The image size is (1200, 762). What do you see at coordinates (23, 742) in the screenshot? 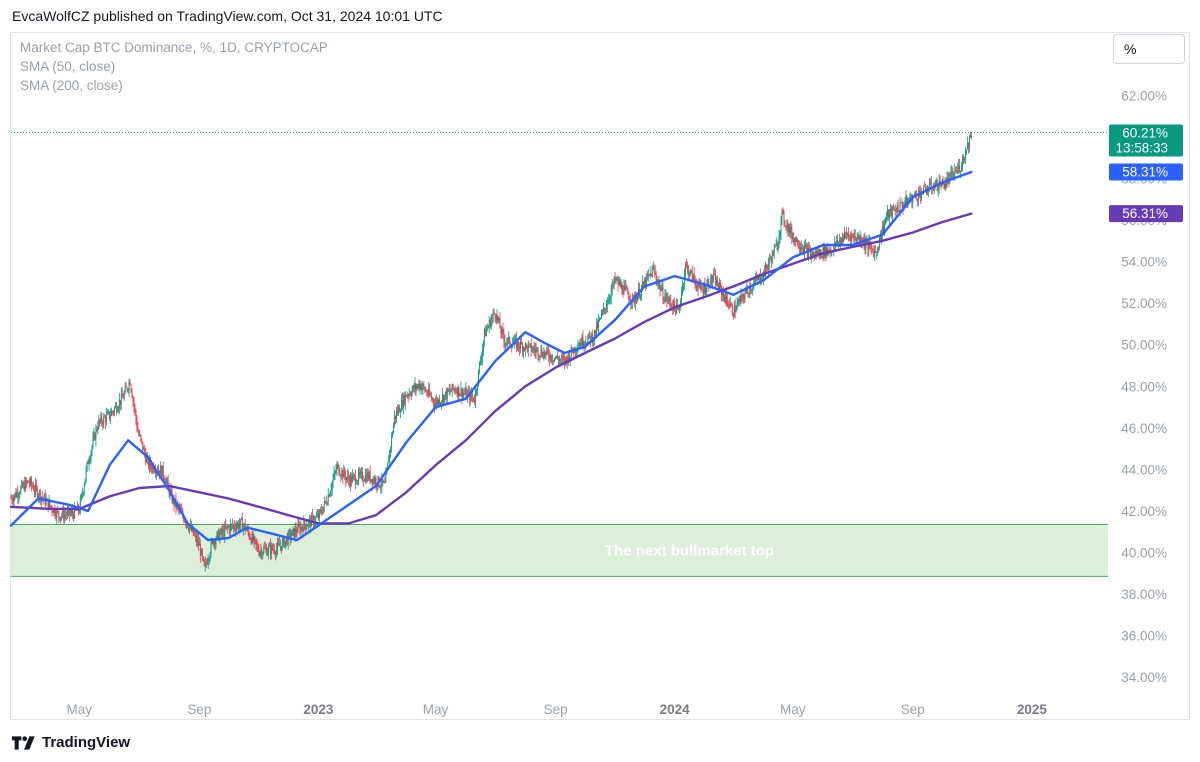
I see `tradingview-logo-icon` at bounding box center [23, 742].